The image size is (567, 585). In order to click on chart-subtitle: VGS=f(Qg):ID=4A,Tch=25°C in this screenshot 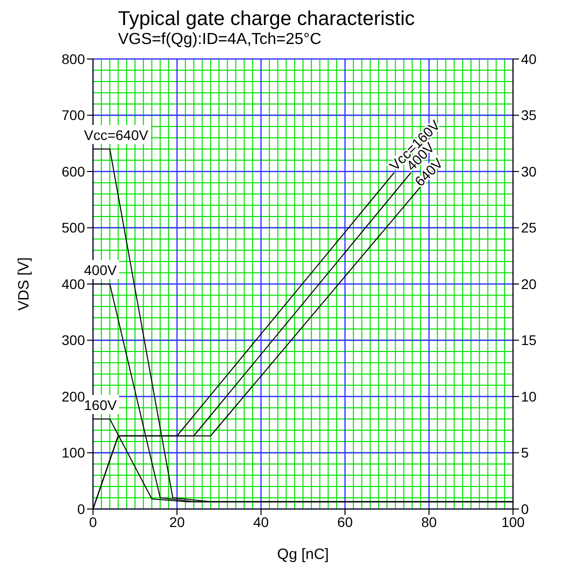, I will do `click(220, 40)`.